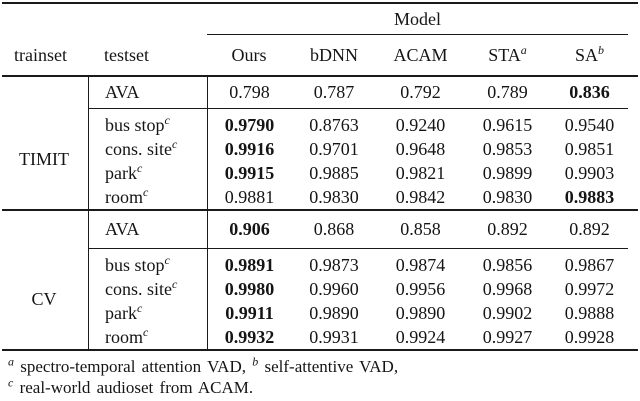 The image size is (640, 401). I want to click on value-cell: 0.9903, so click(589, 173).